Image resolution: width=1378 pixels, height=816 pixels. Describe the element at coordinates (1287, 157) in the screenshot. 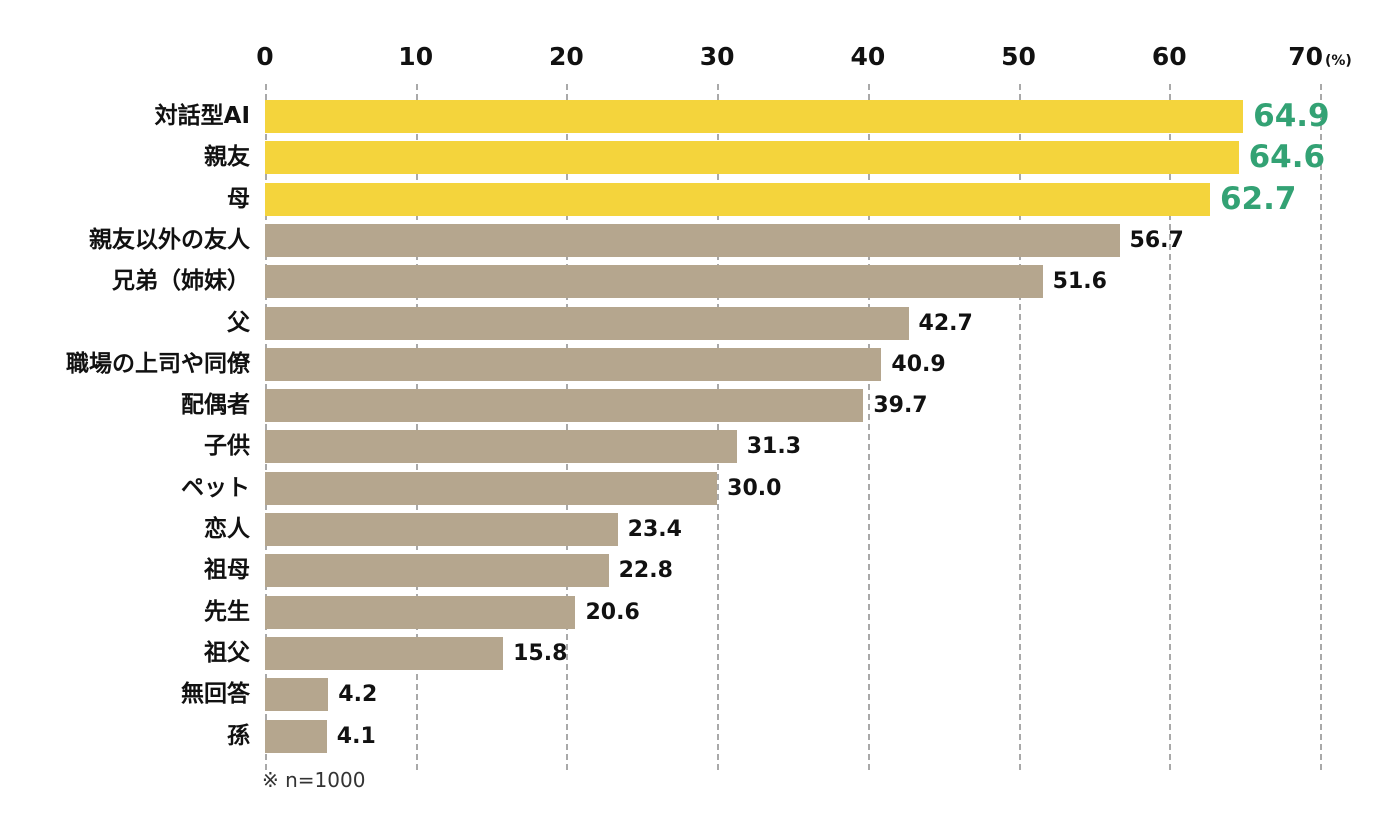

I see `value-label: 64.6` at that location.